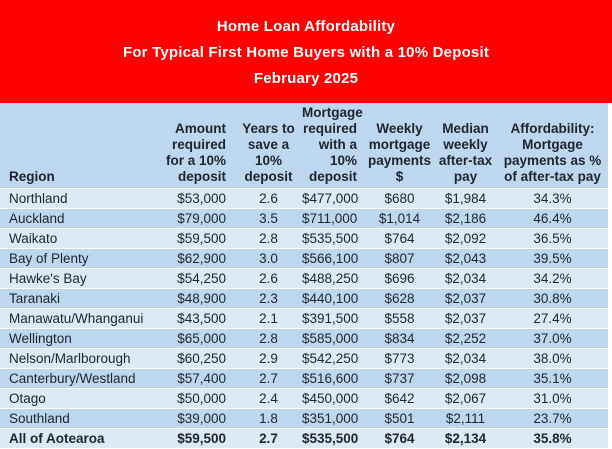  What do you see at coordinates (195, 152) in the screenshot?
I see `column-header-deposit-amount: Amount required for a 10% deposit` at bounding box center [195, 152].